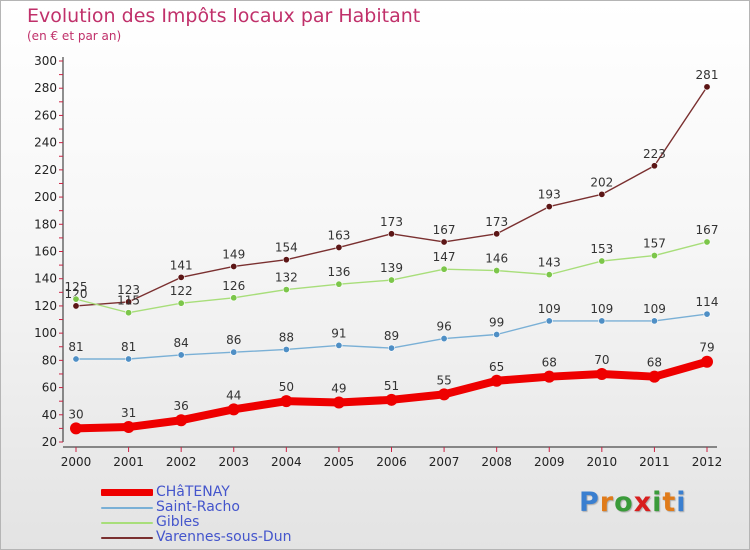 This screenshot has width=750, height=550. I want to click on data-label: 86, so click(233, 340).